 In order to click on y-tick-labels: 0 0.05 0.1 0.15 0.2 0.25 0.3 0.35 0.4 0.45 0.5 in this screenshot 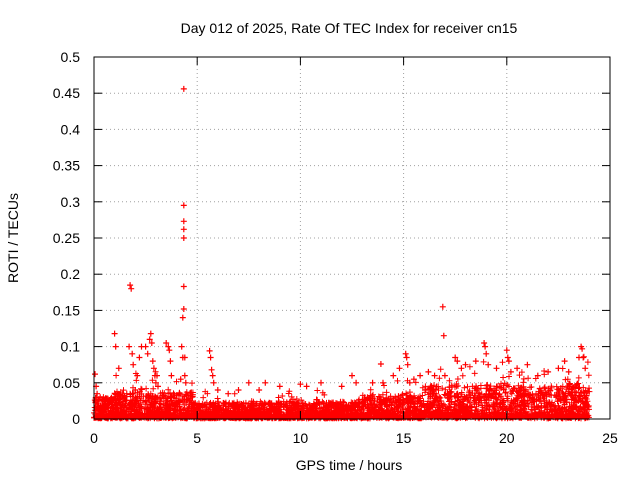, I will do `click(66, 238)`.